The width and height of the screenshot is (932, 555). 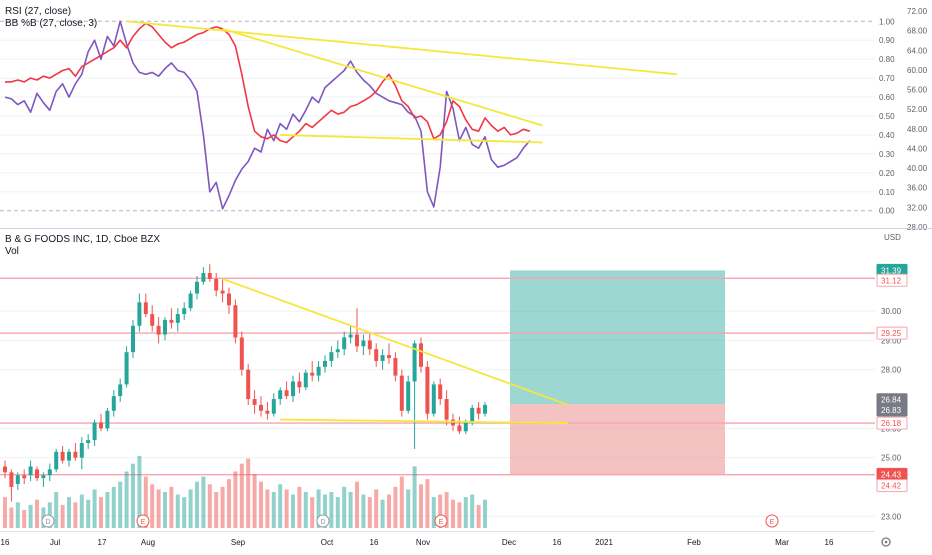 What do you see at coordinates (892, 410) in the screenshot?
I see `price-tag-box` at bounding box center [892, 410].